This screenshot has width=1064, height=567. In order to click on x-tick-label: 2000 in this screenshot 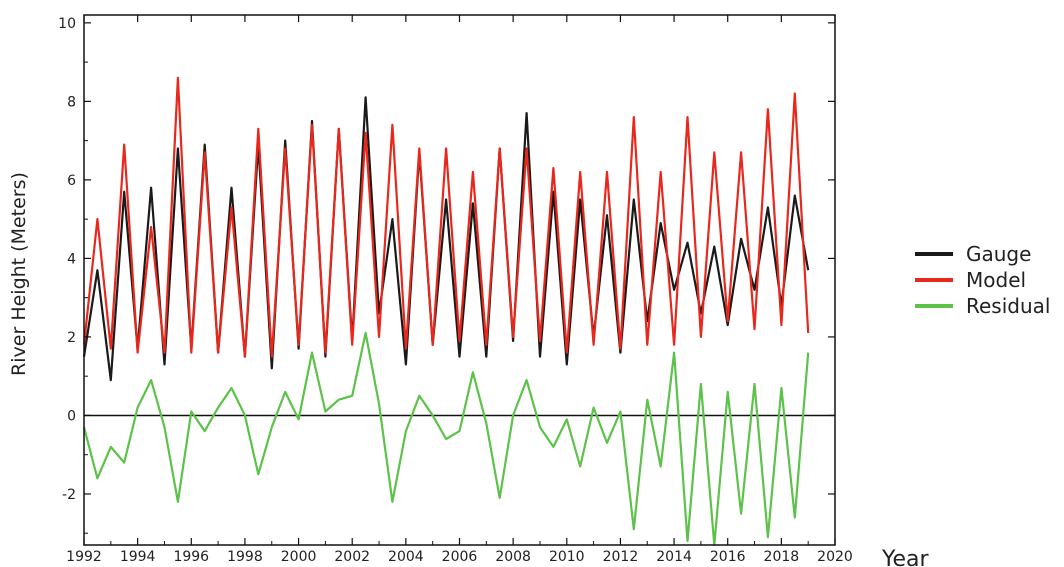, I will do `click(299, 557)`.